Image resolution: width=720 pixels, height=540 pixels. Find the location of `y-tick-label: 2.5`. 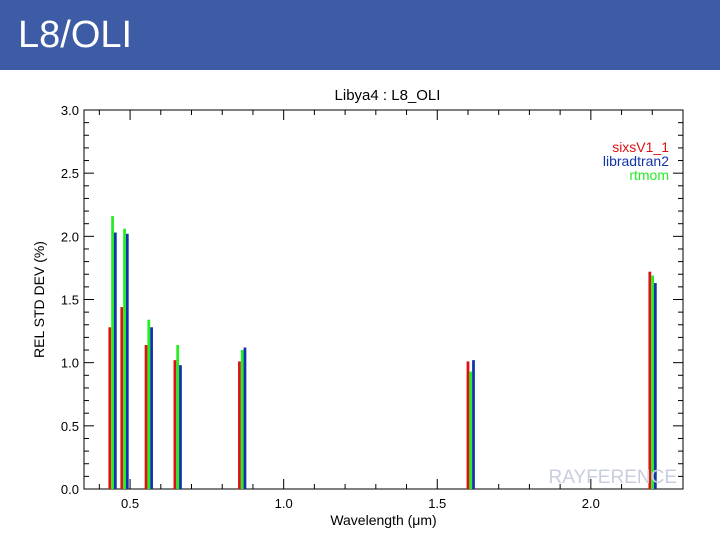

y-tick-label: 2.5 is located at coordinates (70, 173).